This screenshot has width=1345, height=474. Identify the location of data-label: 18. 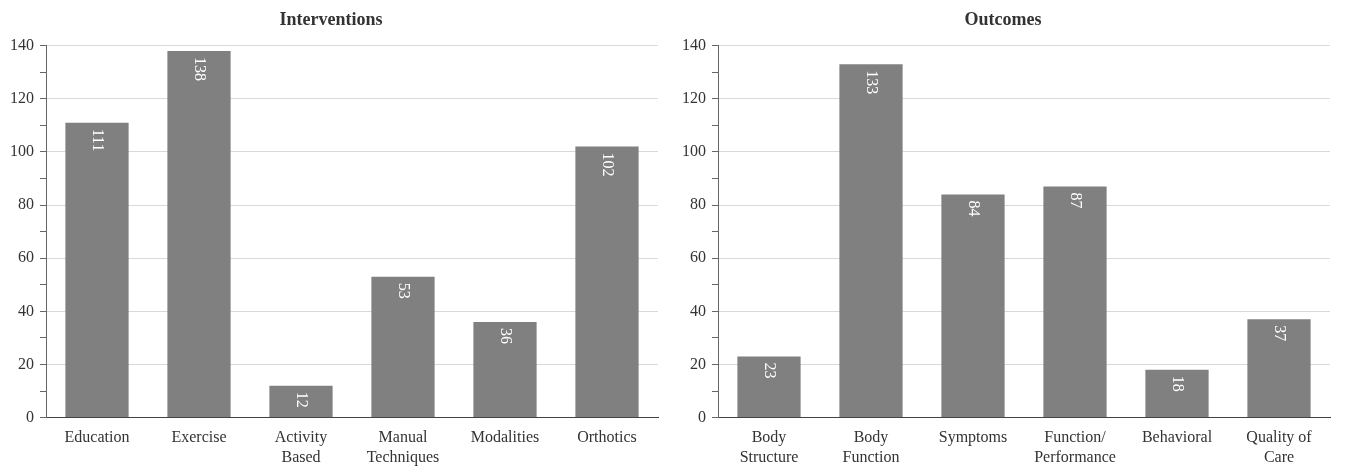
(1178, 383).